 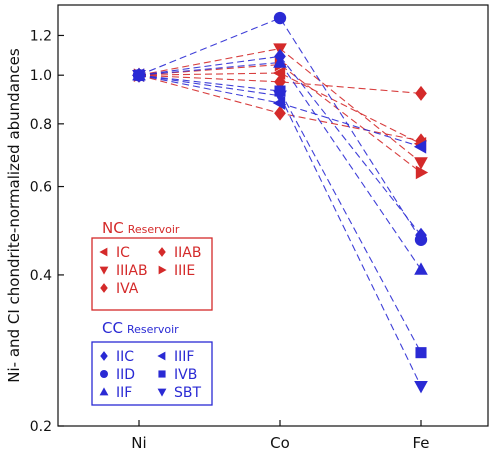 What do you see at coordinates (421, 268) in the screenshot?
I see `data-point-iif-fe` at bounding box center [421, 268].